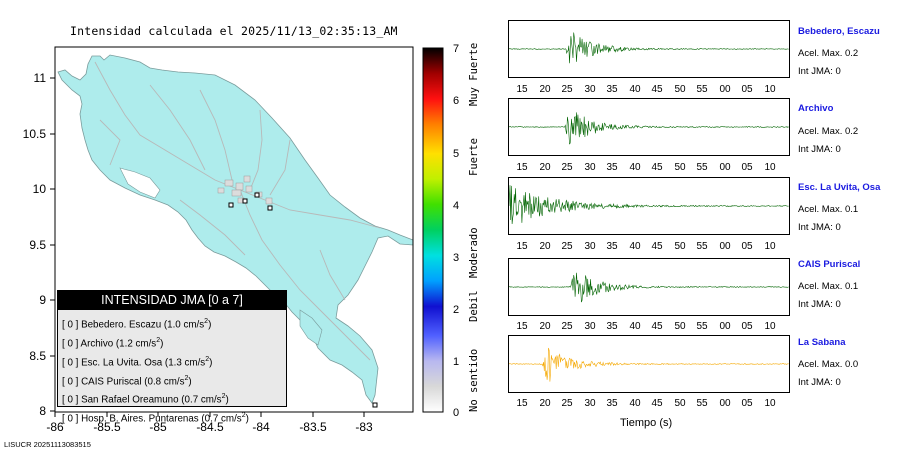 The height and width of the screenshot is (460, 910). Describe the element at coordinates (37, 245) in the screenshot. I see `y-tick: 9.5` at that location.